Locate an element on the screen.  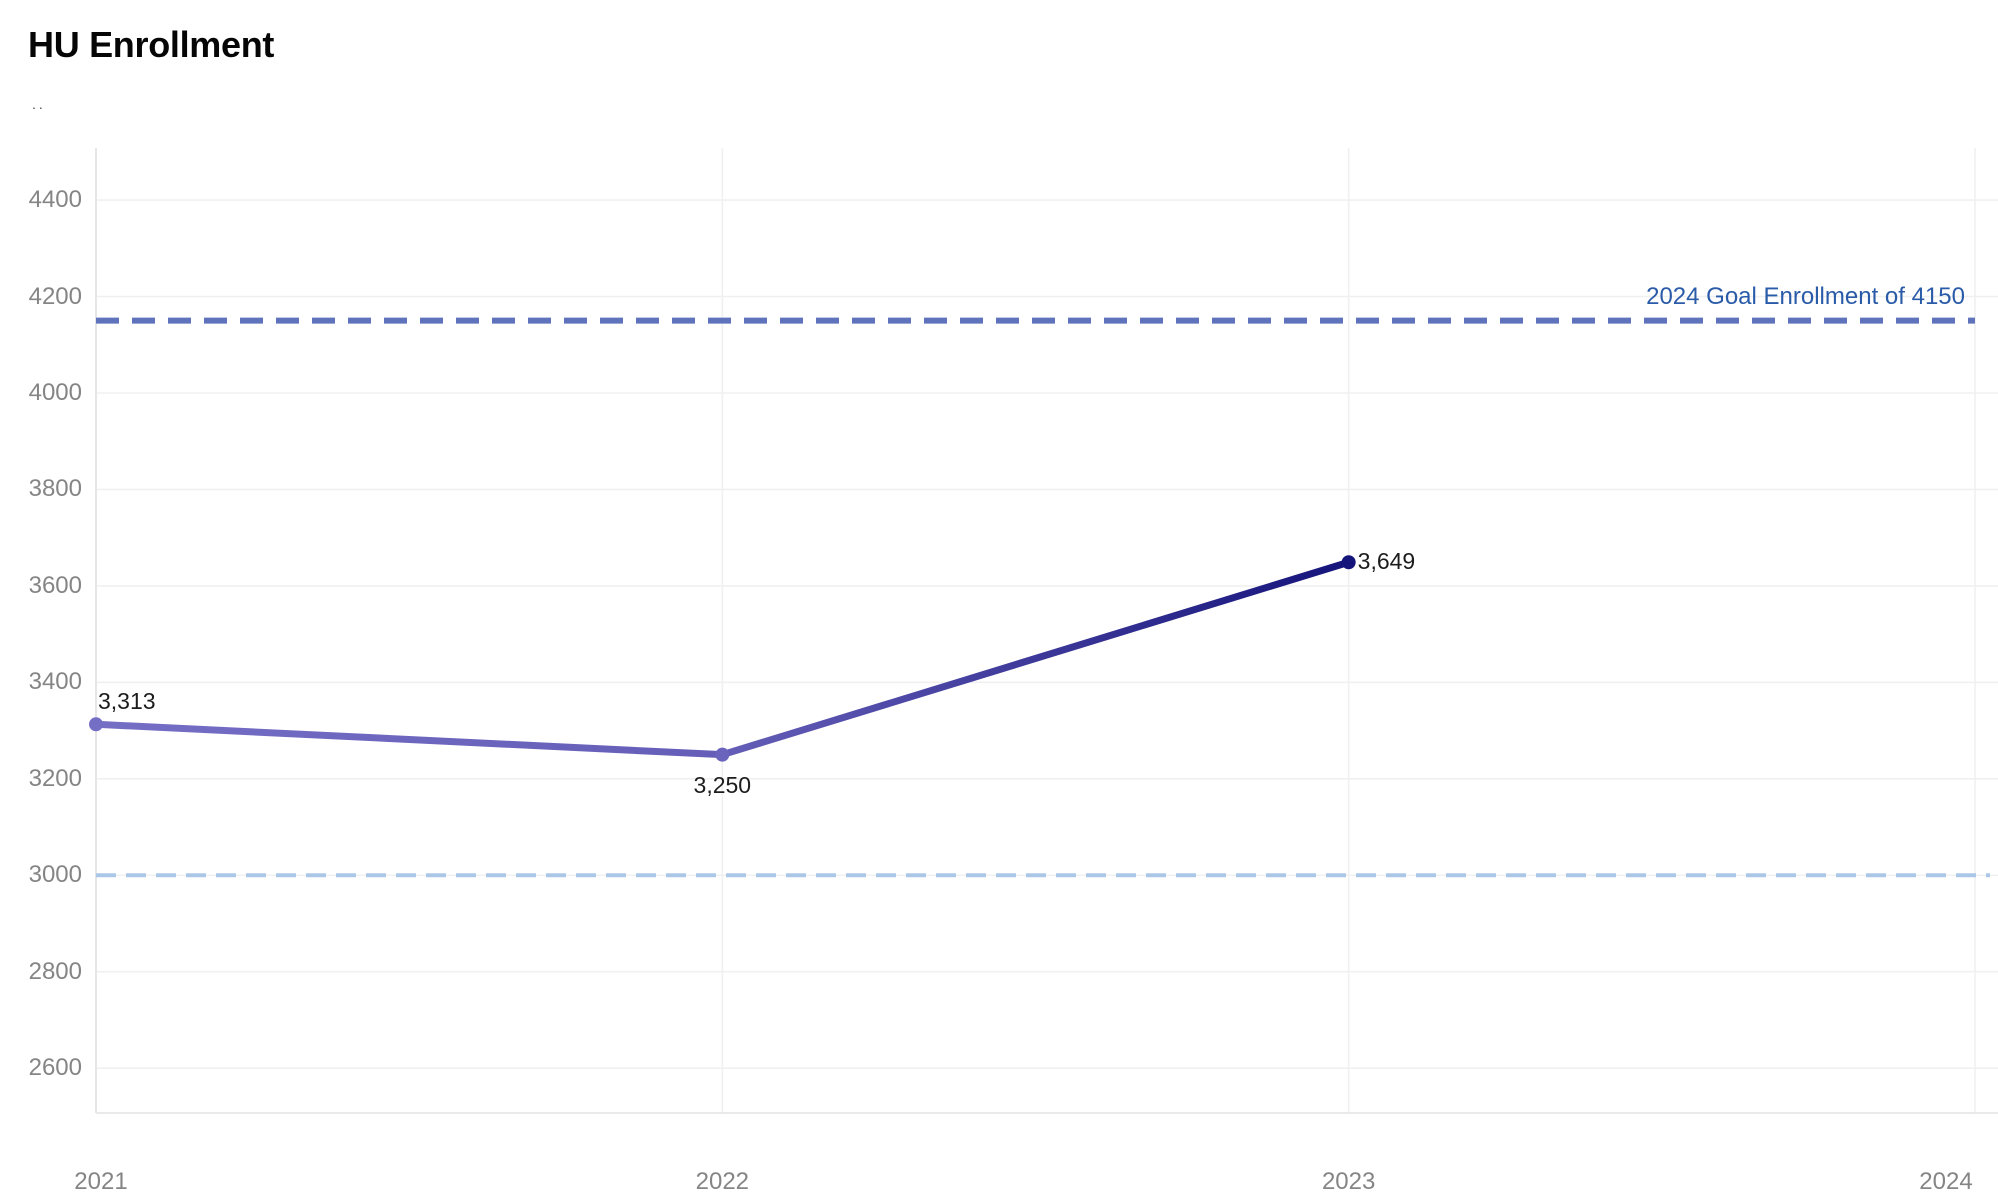
subtitle-dots: .. is located at coordinates (39, 104).